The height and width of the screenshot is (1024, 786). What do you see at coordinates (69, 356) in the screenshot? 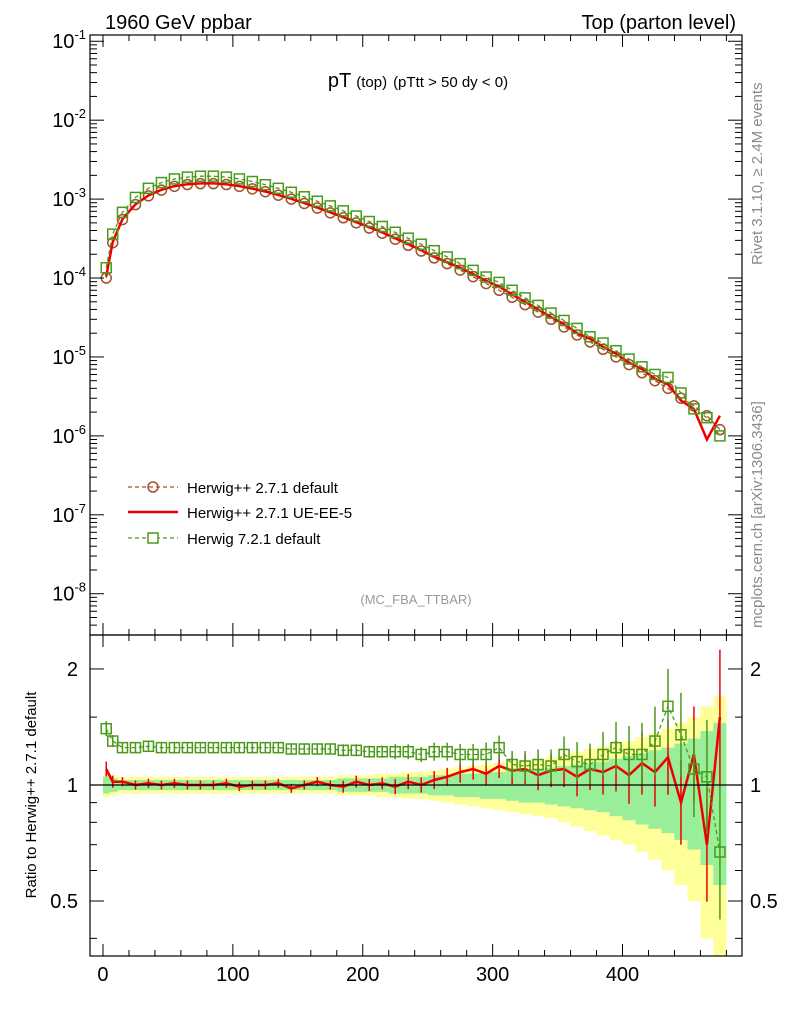
I see `y-tick-label: 10⁻⁵` at bounding box center [69, 356].